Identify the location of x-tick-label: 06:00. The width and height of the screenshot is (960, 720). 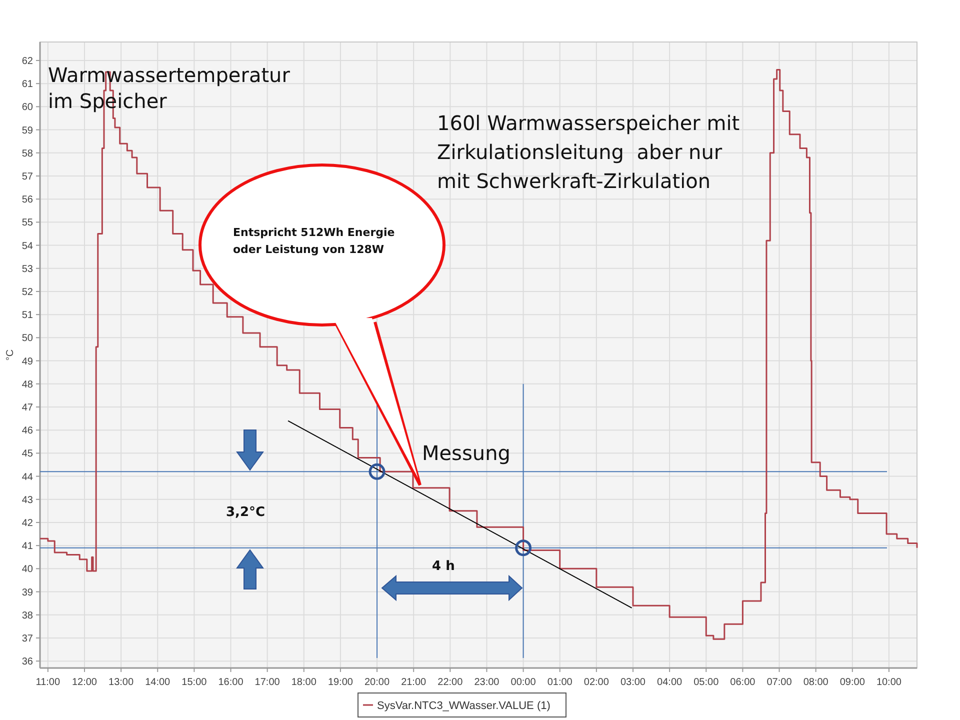
(743, 682).